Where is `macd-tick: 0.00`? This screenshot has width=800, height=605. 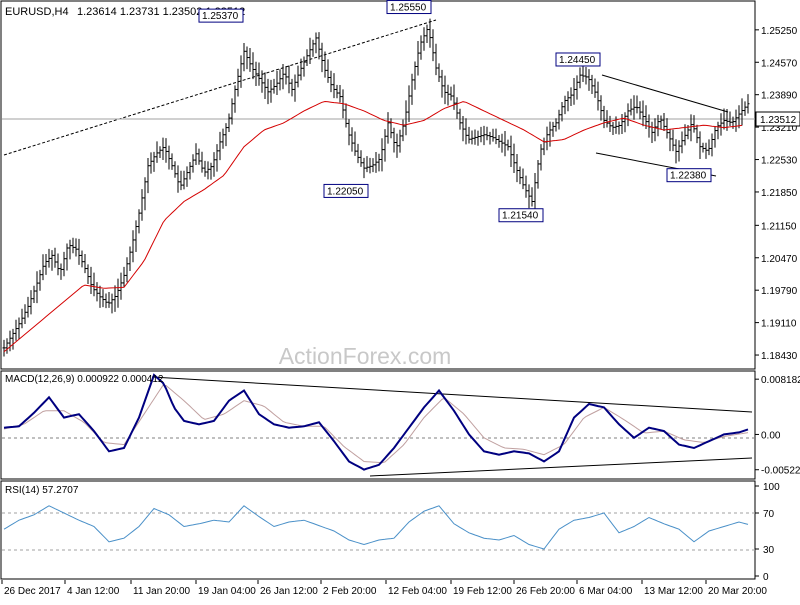 macd-tick: 0.00 is located at coordinates (771, 435).